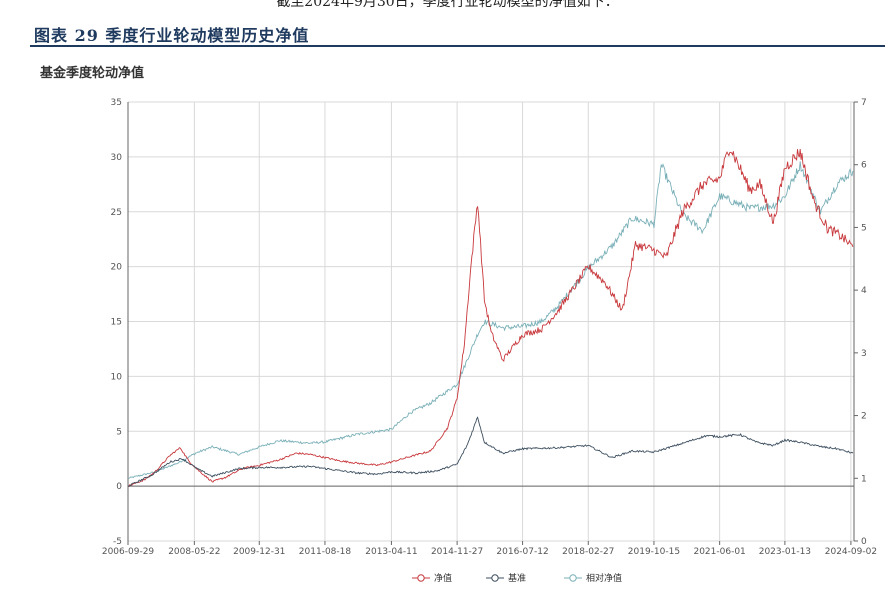  Describe the element at coordinates (522, 552) in the screenshot. I see `x-tick-label: 2016-07-12` at that location.